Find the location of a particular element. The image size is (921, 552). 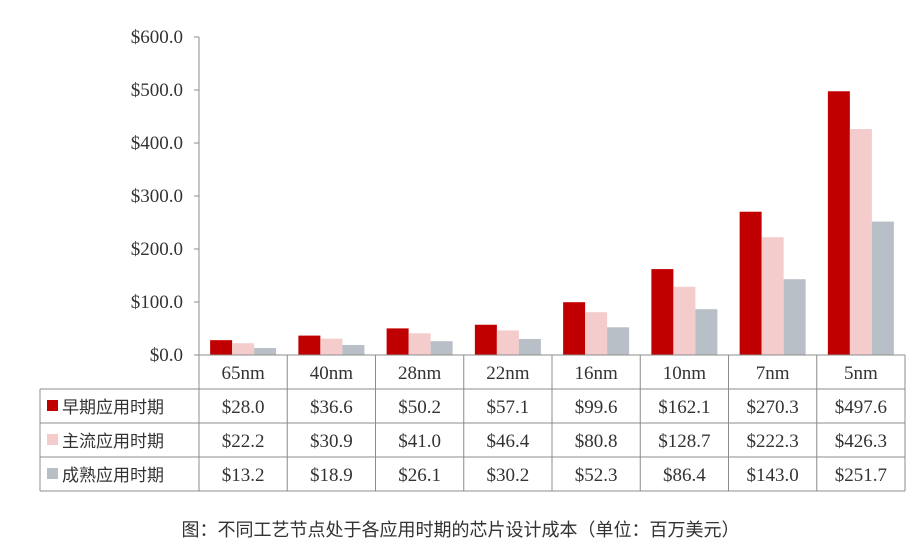

data-label: $143.0 is located at coordinates (773, 475).